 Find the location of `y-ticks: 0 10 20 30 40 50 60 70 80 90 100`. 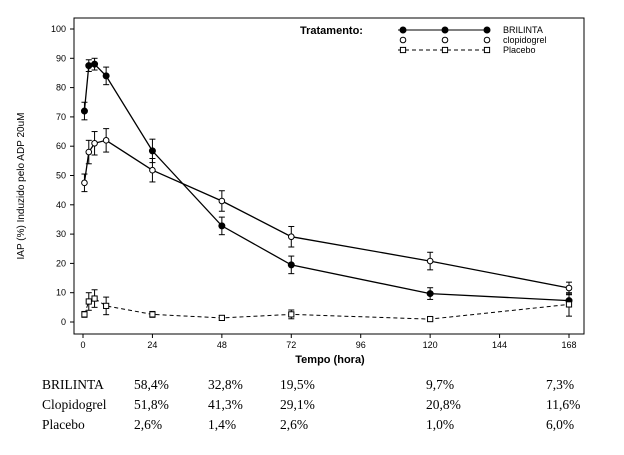

y-ticks: 0 10 20 30 40 50 60 70 80 90 100 is located at coordinates (62, 175).